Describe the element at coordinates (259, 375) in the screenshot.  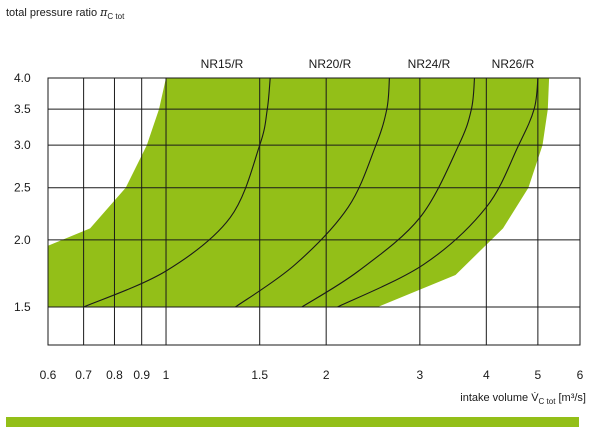
I see `x-tick-label: 1.5` at that location.